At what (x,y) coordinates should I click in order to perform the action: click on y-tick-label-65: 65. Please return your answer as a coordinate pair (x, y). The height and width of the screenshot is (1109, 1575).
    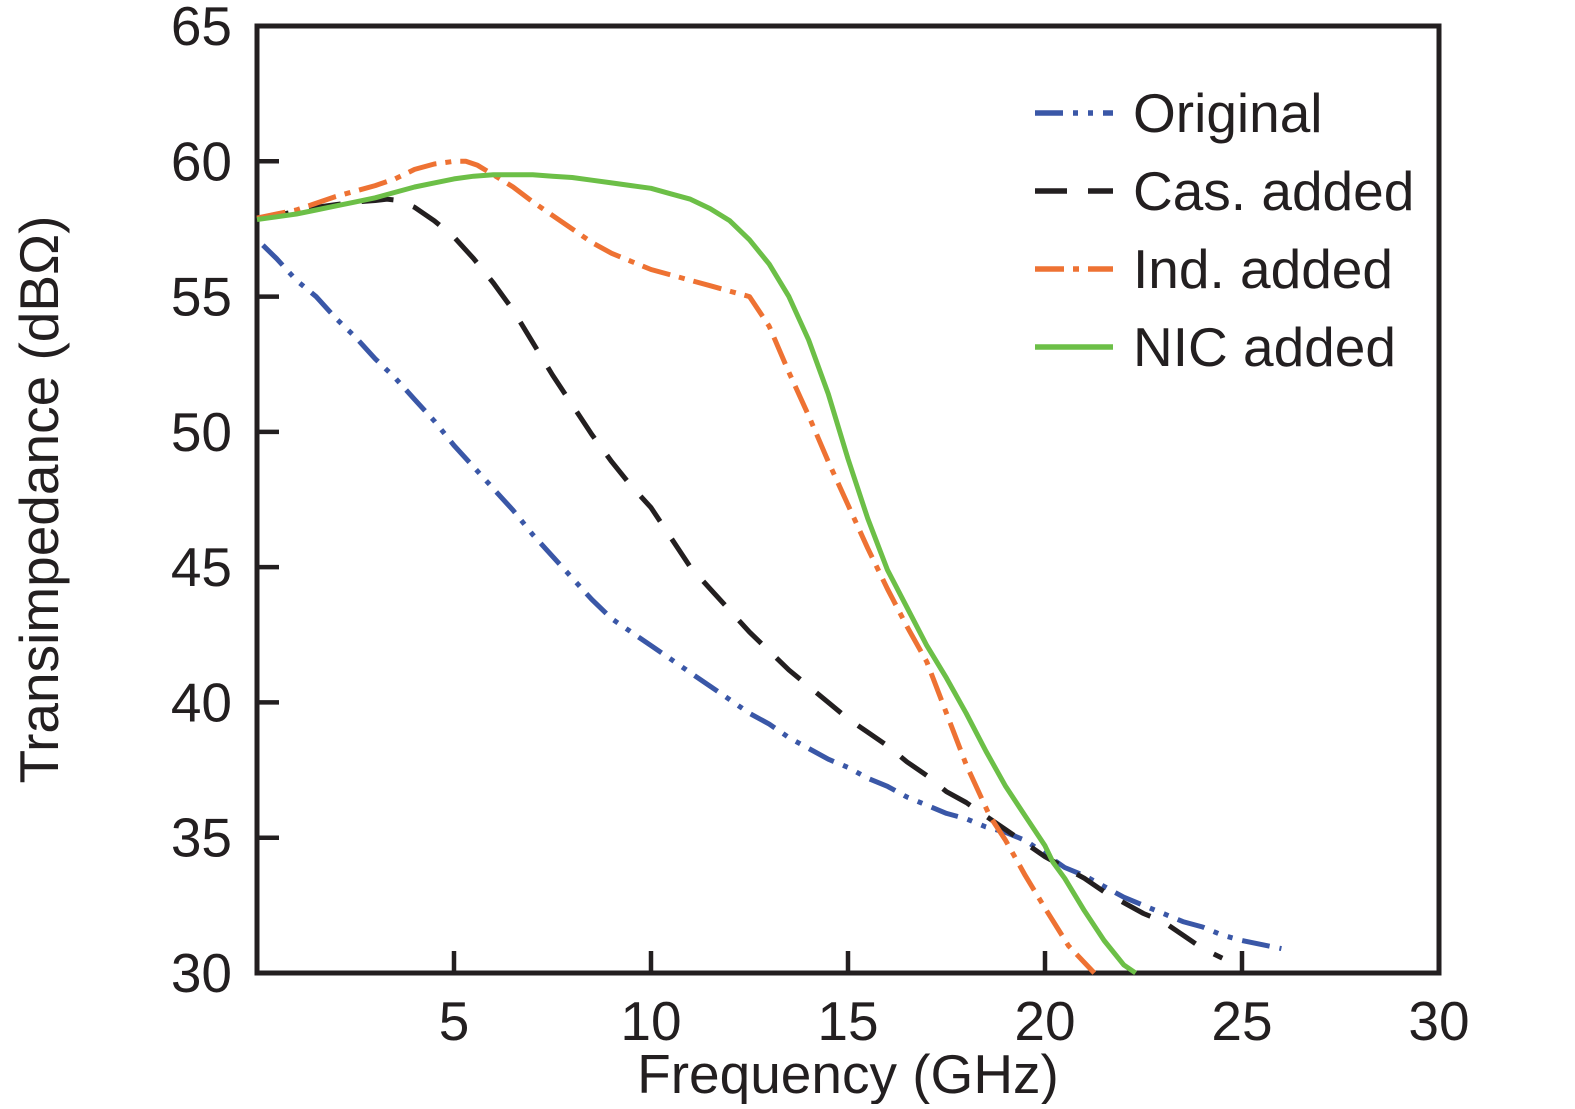
    Looking at the image, I should click on (201, 28).